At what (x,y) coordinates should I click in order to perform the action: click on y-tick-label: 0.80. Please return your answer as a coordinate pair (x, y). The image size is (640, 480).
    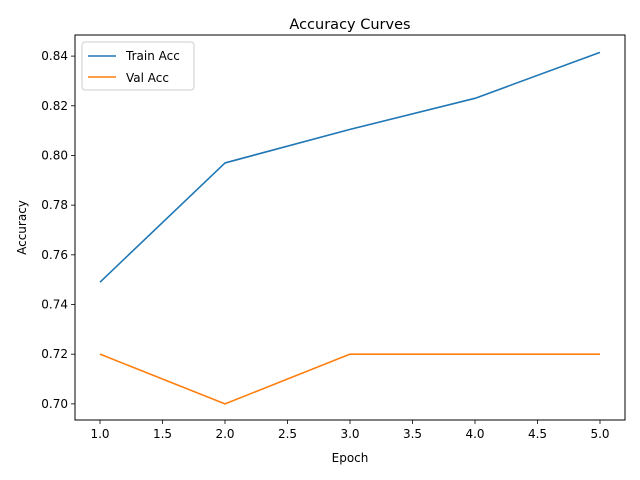
    Looking at the image, I should click on (54, 155).